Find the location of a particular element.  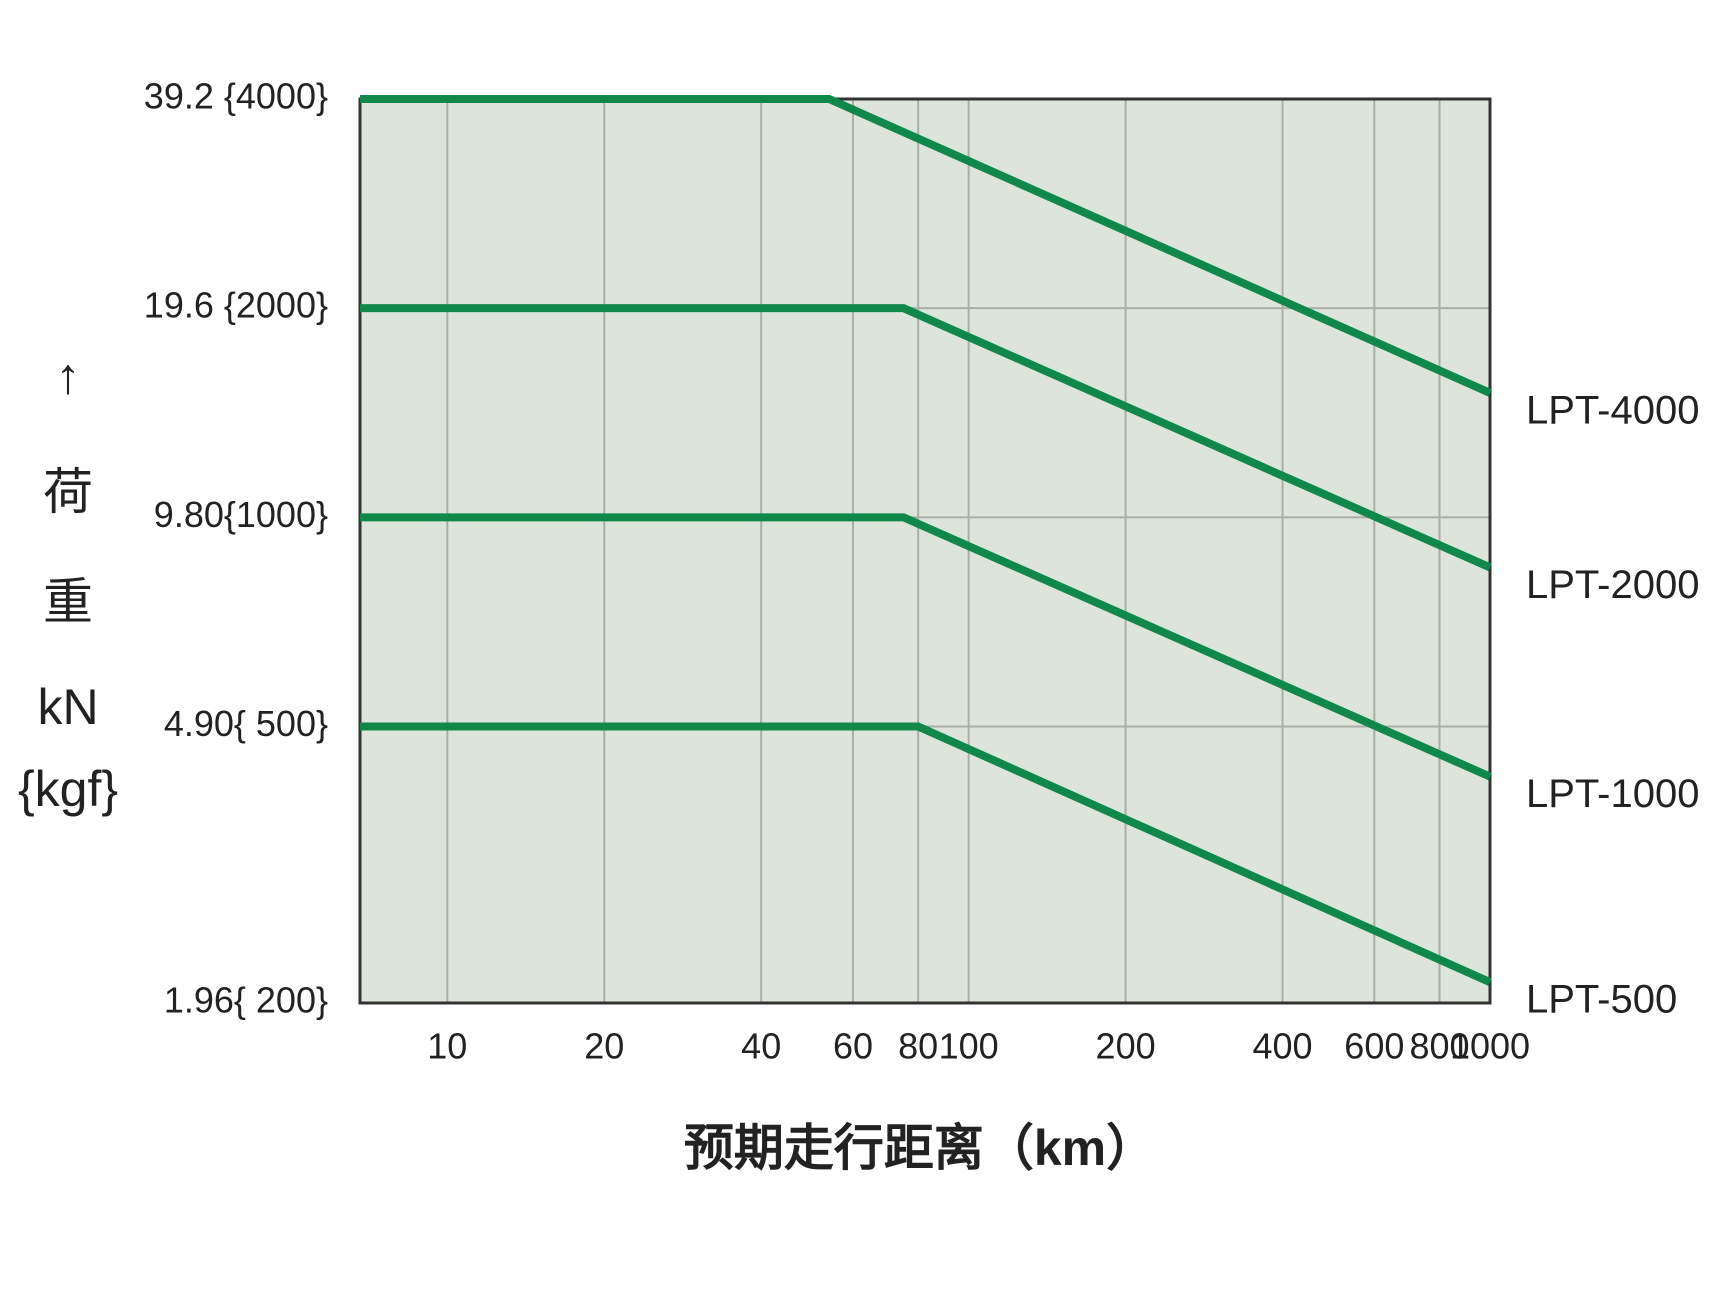

y-axis-label: kN is located at coordinates (67, 707).